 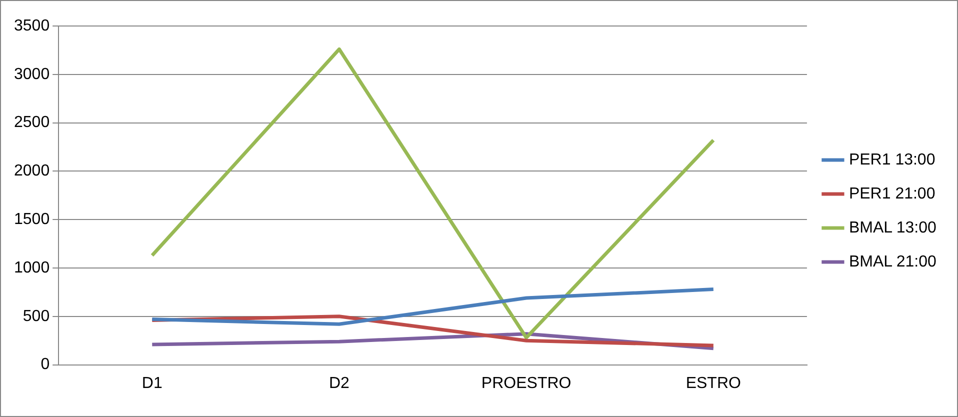 What do you see at coordinates (32, 25) in the screenshot?
I see `y-tick-label: 3500` at bounding box center [32, 25].